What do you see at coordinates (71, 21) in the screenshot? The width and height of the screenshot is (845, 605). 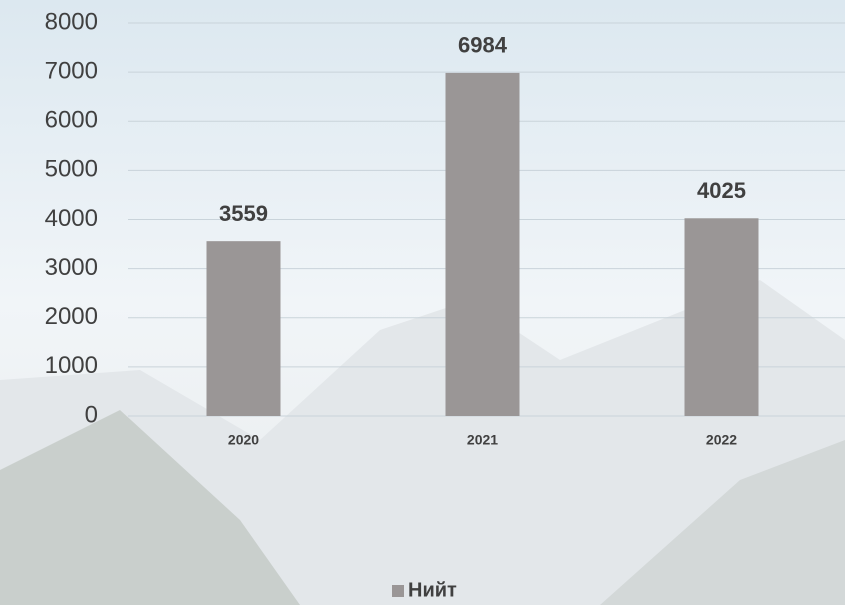 I see `y-tick-label: 8000` at bounding box center [71, 21].